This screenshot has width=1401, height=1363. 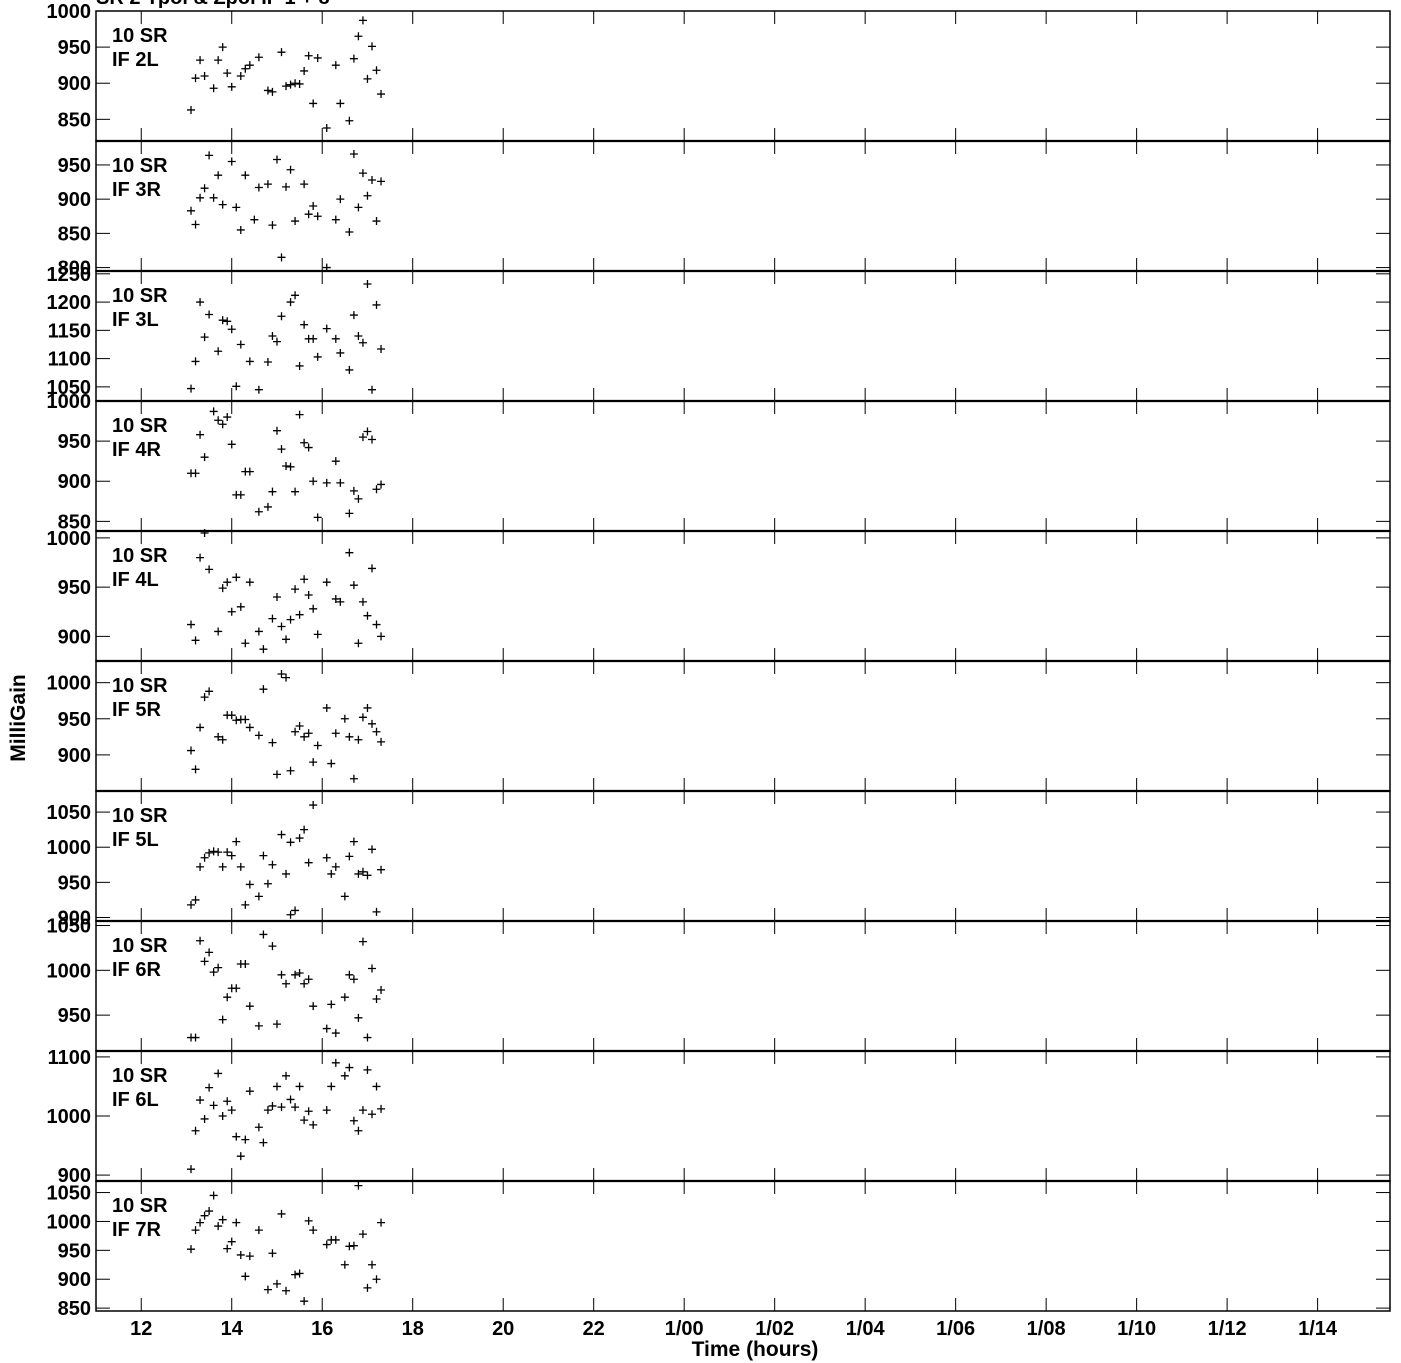 I want to click on x-tick-label: 16, so click(x=322, y=1329).